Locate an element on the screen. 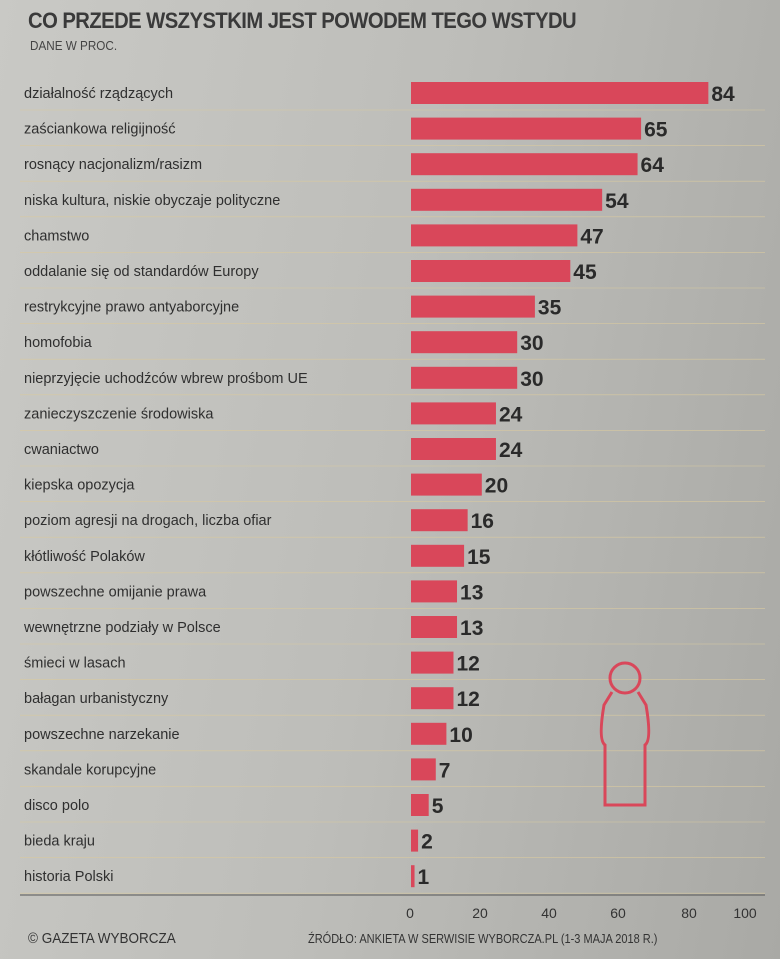 This screenshot has width=780, height=959. value-label: 47 is located at coordinates (591, 236).